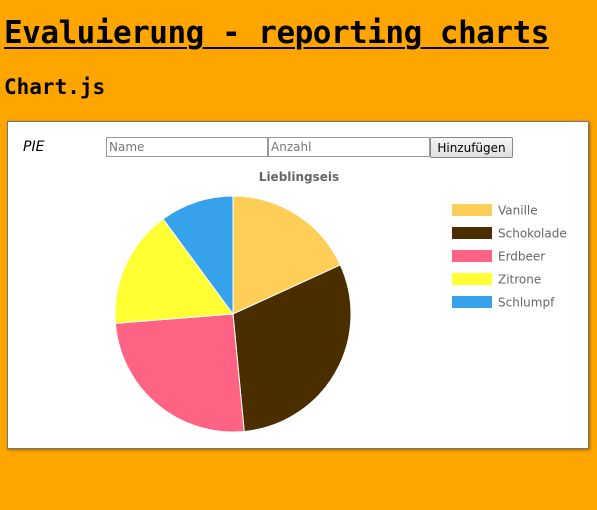 This screenshot has height=510, width=597. Describe the element at coordinates (55, 87) in the screenshot. I see `page-subtitle: Chart.js` at that location.